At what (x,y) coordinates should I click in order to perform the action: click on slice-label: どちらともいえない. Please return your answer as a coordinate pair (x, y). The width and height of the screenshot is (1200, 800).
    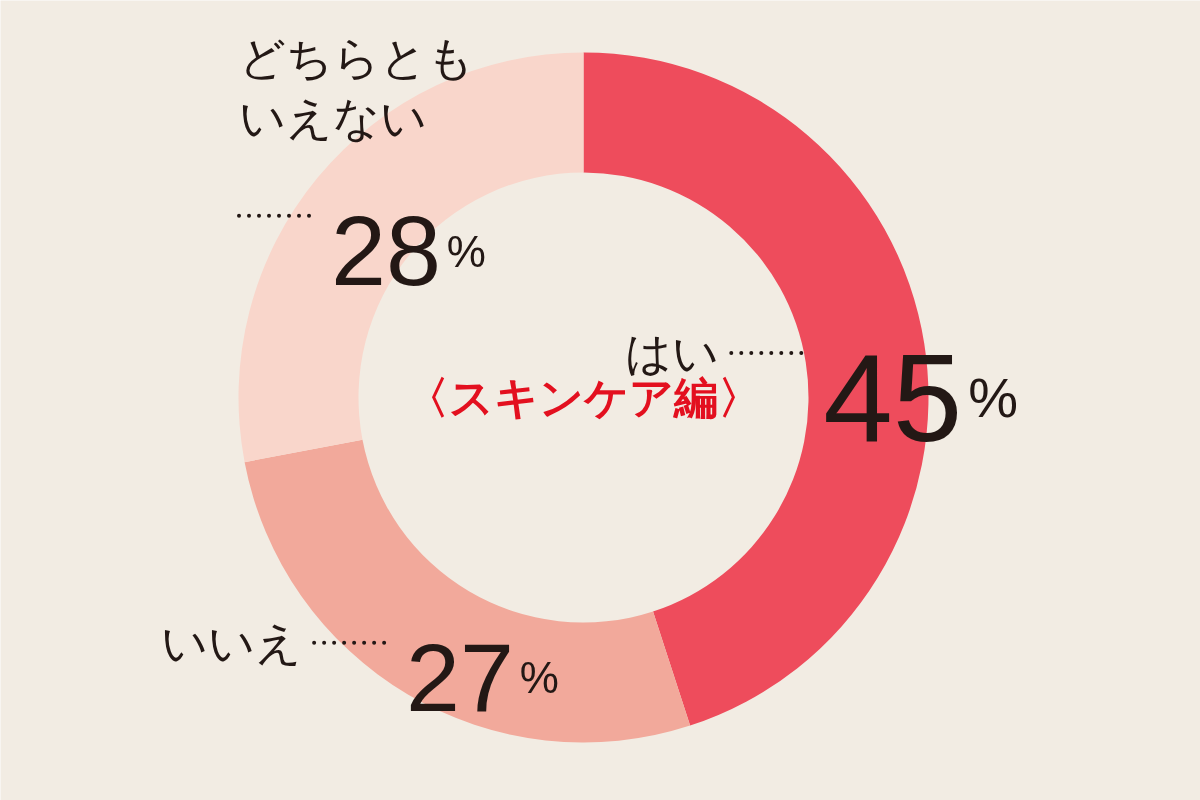
    Looking at the image, I should click on (357, 88).